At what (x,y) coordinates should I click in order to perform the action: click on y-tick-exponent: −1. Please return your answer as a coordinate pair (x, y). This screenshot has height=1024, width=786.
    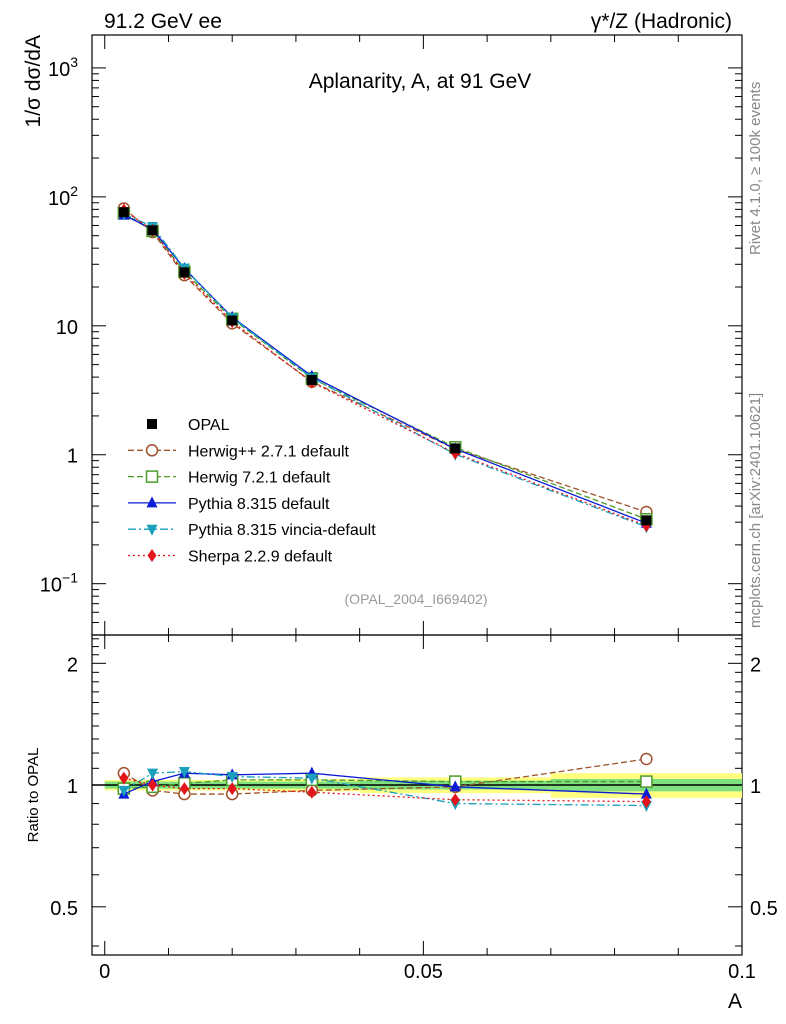
    Looking at the image, I should click on (70, 578).